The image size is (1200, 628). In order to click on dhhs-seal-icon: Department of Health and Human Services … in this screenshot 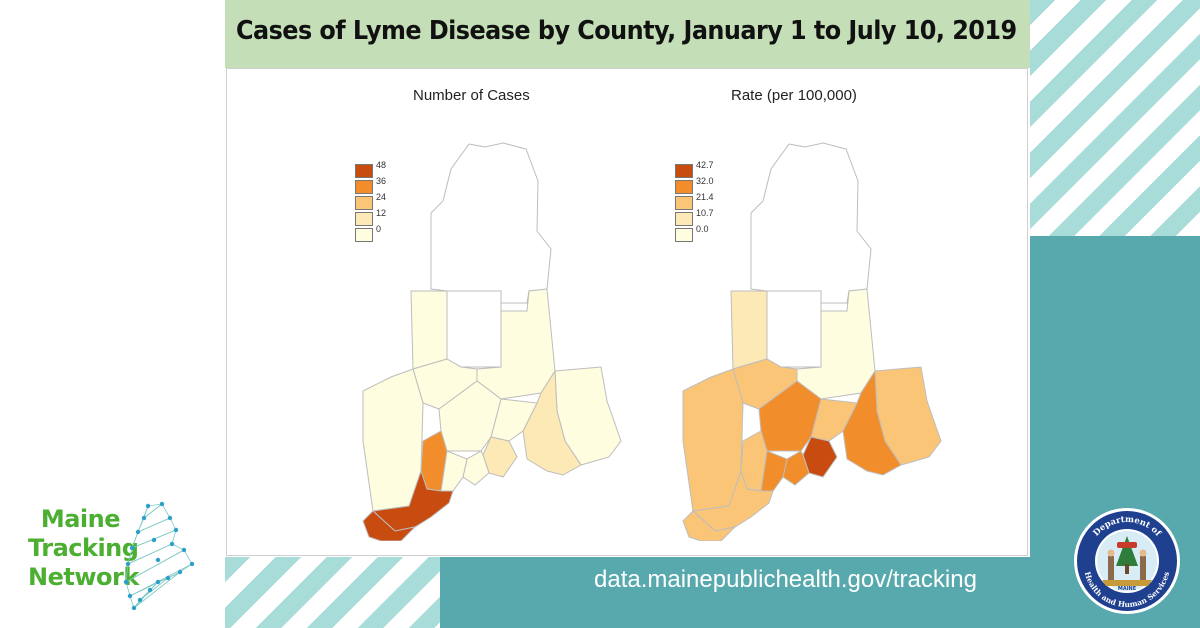, I will do `click(1127, 561)`.